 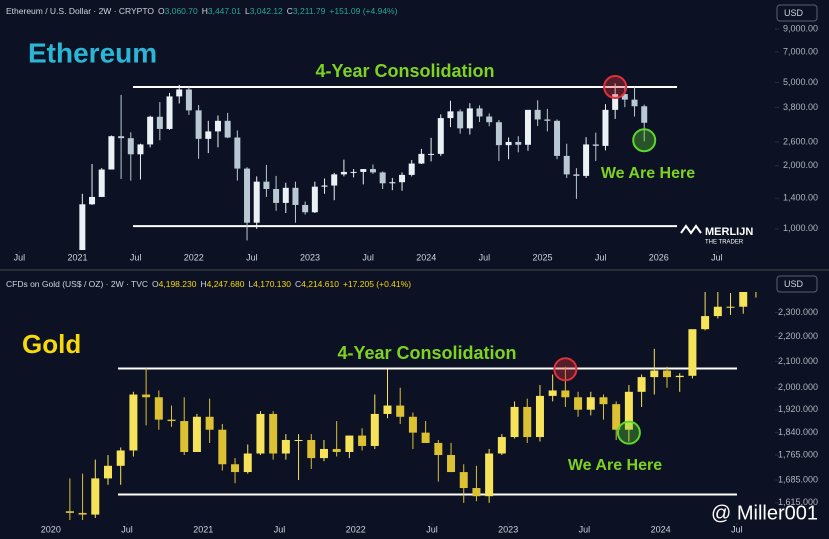 What do you see at coordinates (798, 361) in the screenshot?
I see `y-tick-label: 2,100.000` at bounding box center [798, 361].